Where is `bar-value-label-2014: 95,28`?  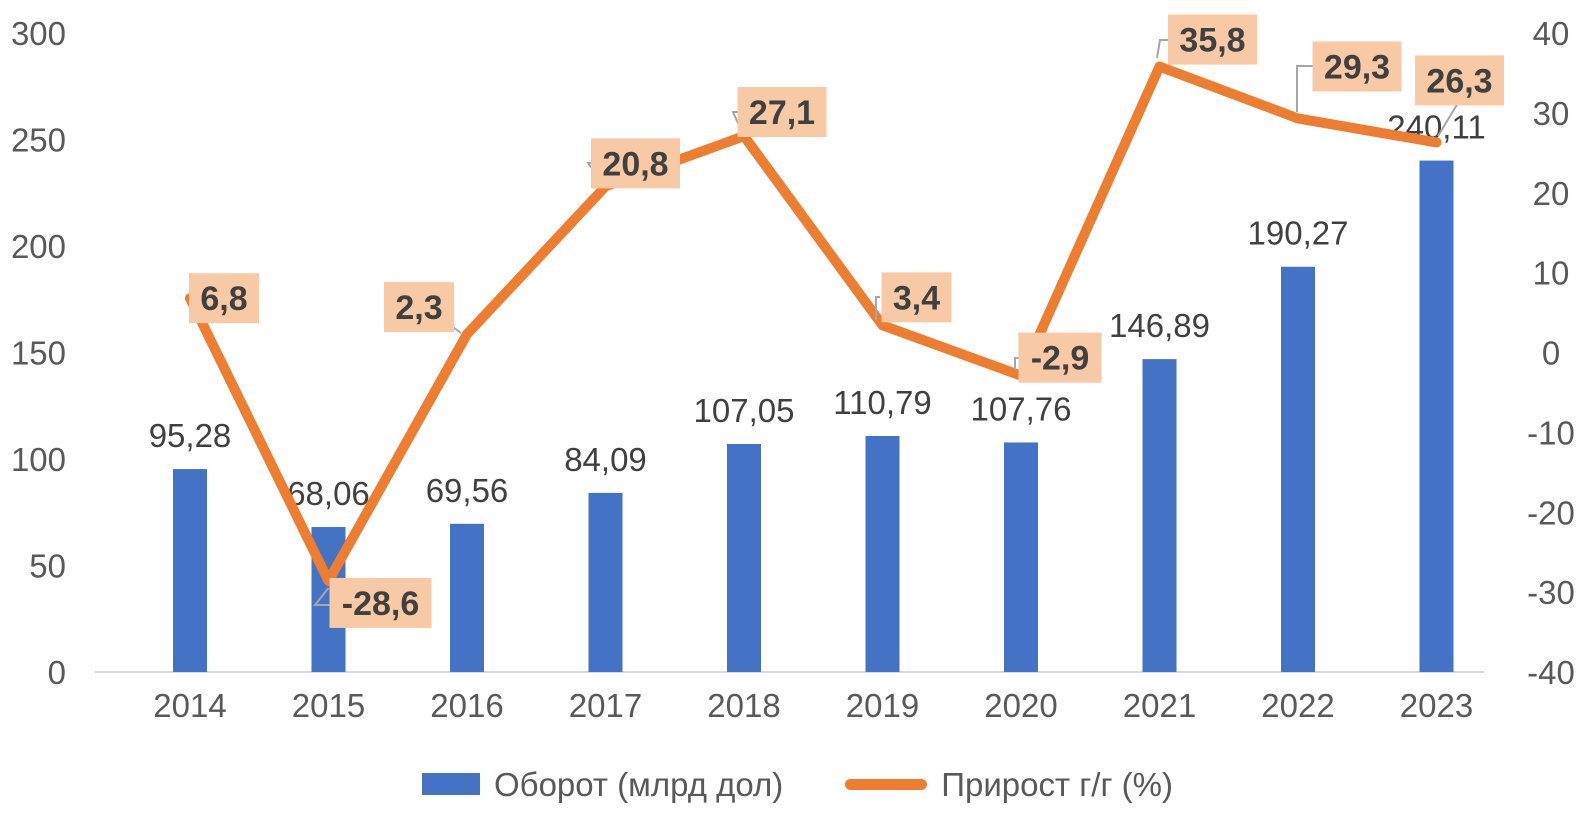
bar-value-label-2014: 95,28 is located at coordinates (190, 435).